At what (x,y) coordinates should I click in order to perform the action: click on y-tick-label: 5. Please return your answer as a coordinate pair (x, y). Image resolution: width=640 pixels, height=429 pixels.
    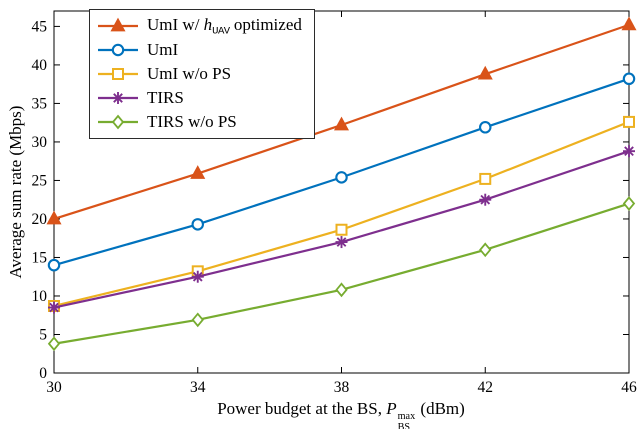
    Looking at the image, I should click on (43, 334).